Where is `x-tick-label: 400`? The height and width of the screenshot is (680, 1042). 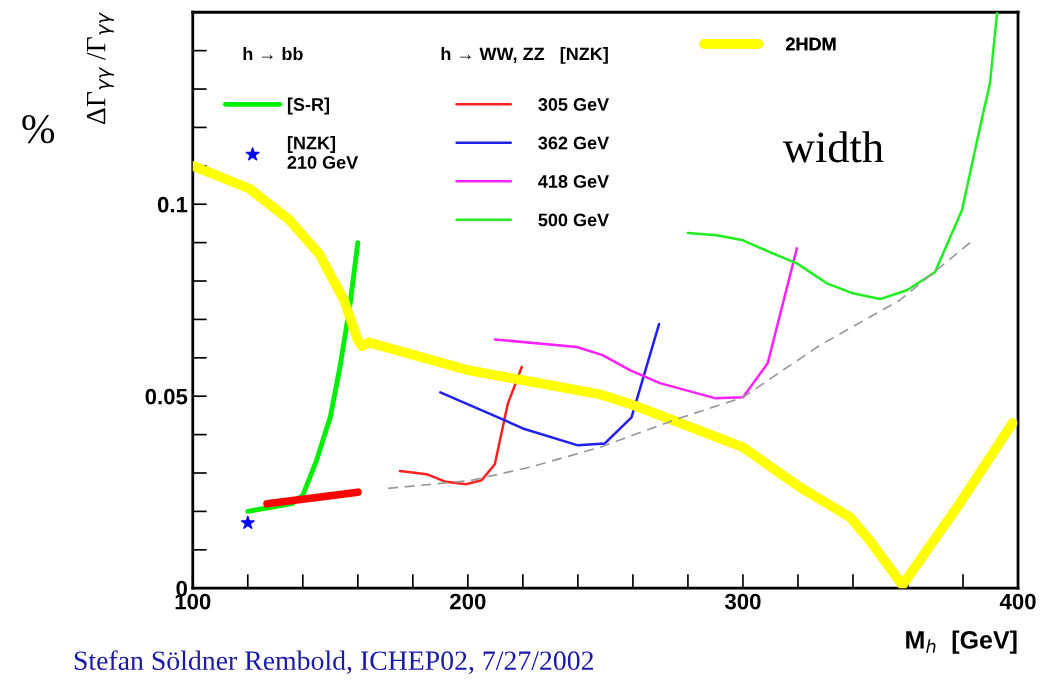 x-tick-label: 400 is located at coordinates (1017, 601).